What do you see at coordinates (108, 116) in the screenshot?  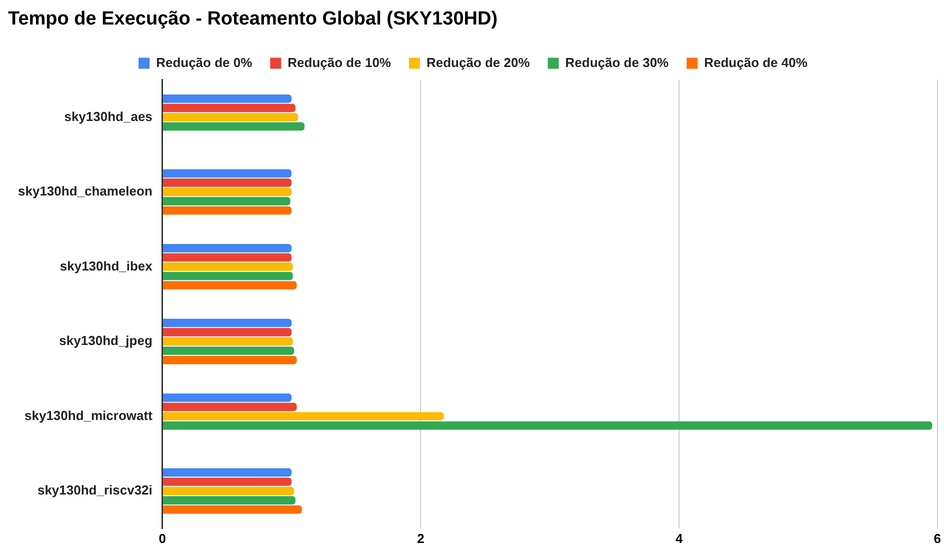 I see `y-tick-label: sky130hd_aes` at bounding box center [108, 116].